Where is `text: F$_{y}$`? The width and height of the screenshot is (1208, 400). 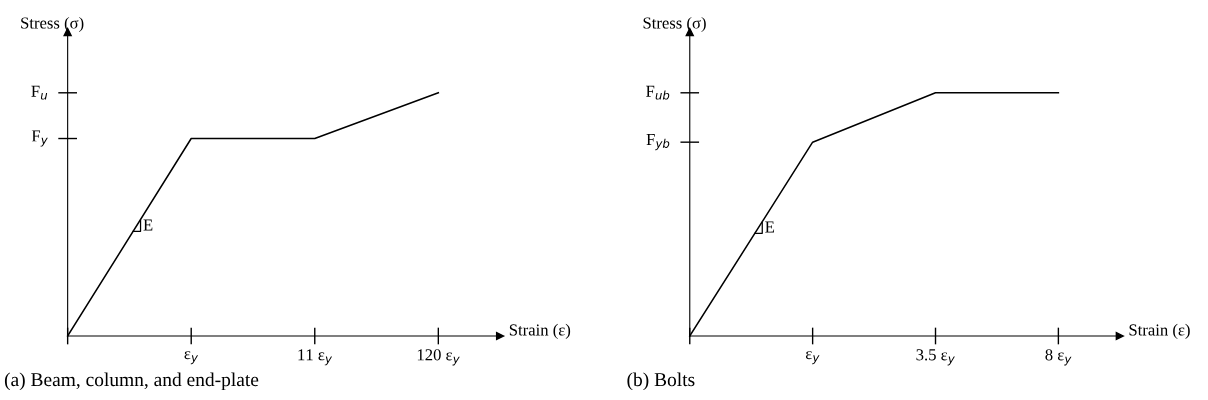 text: F$_{y}$ is located at coordinates (39, 138).